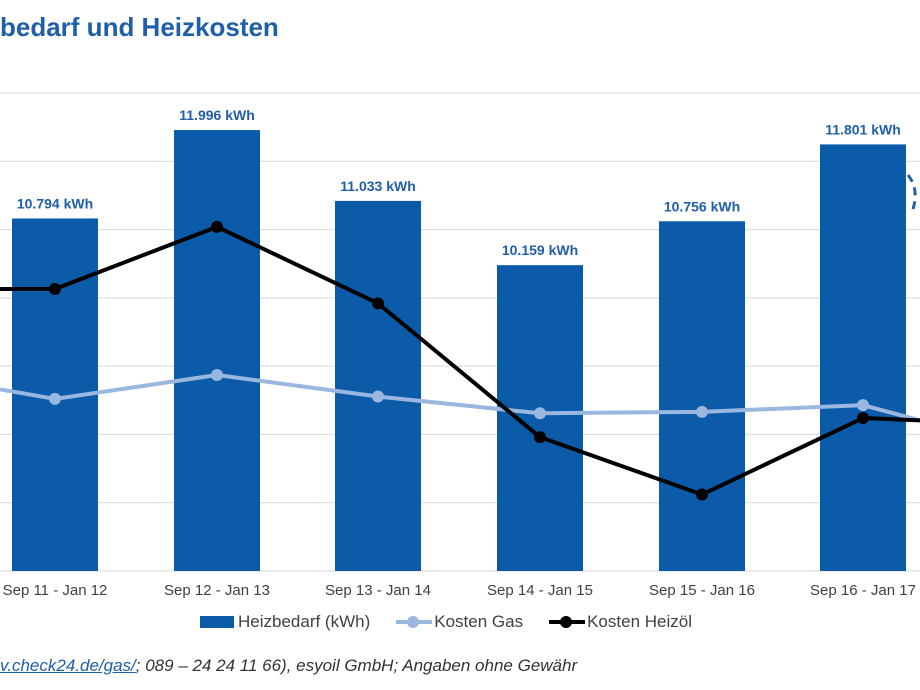 The image size is (920, 690). What do you see at coordinates (863, 129) in the screenshot?
I see `bar-data-label: 11.801 kWh` at bounding box center [863, 129].